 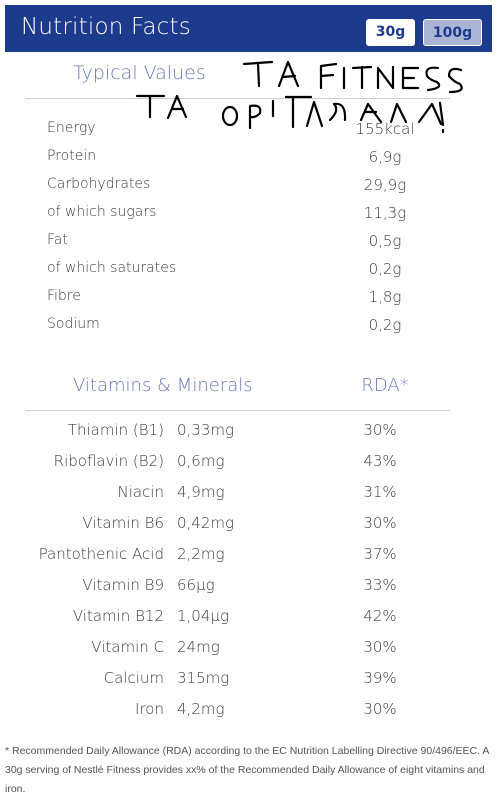 I want to click on vitamin-rda: 42%, so click(x=380, y=616).